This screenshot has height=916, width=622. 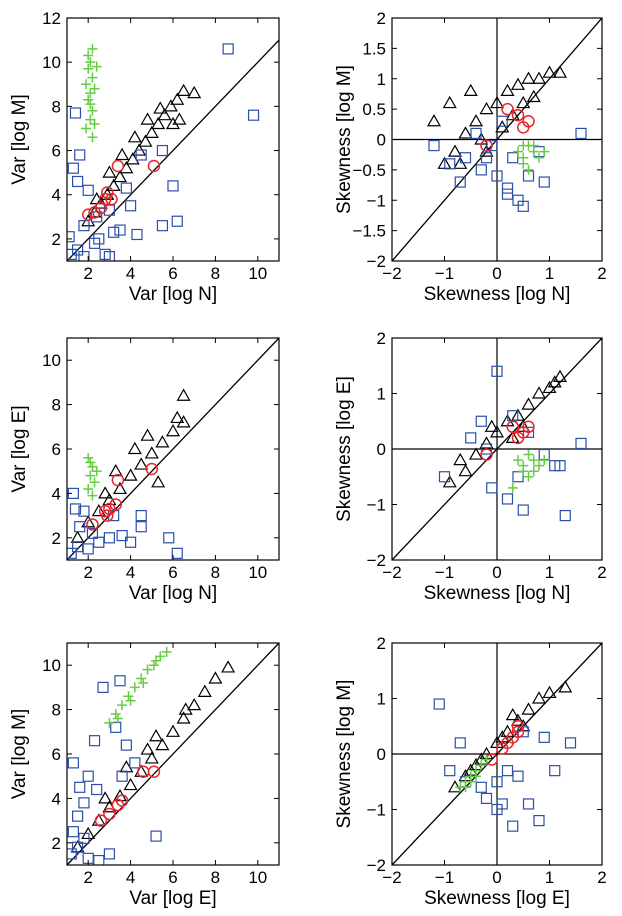 What do you see at coordinates (391, 273) in the screenshot?
I see `x-tick-label: −2` at bounding box center [391, 273].